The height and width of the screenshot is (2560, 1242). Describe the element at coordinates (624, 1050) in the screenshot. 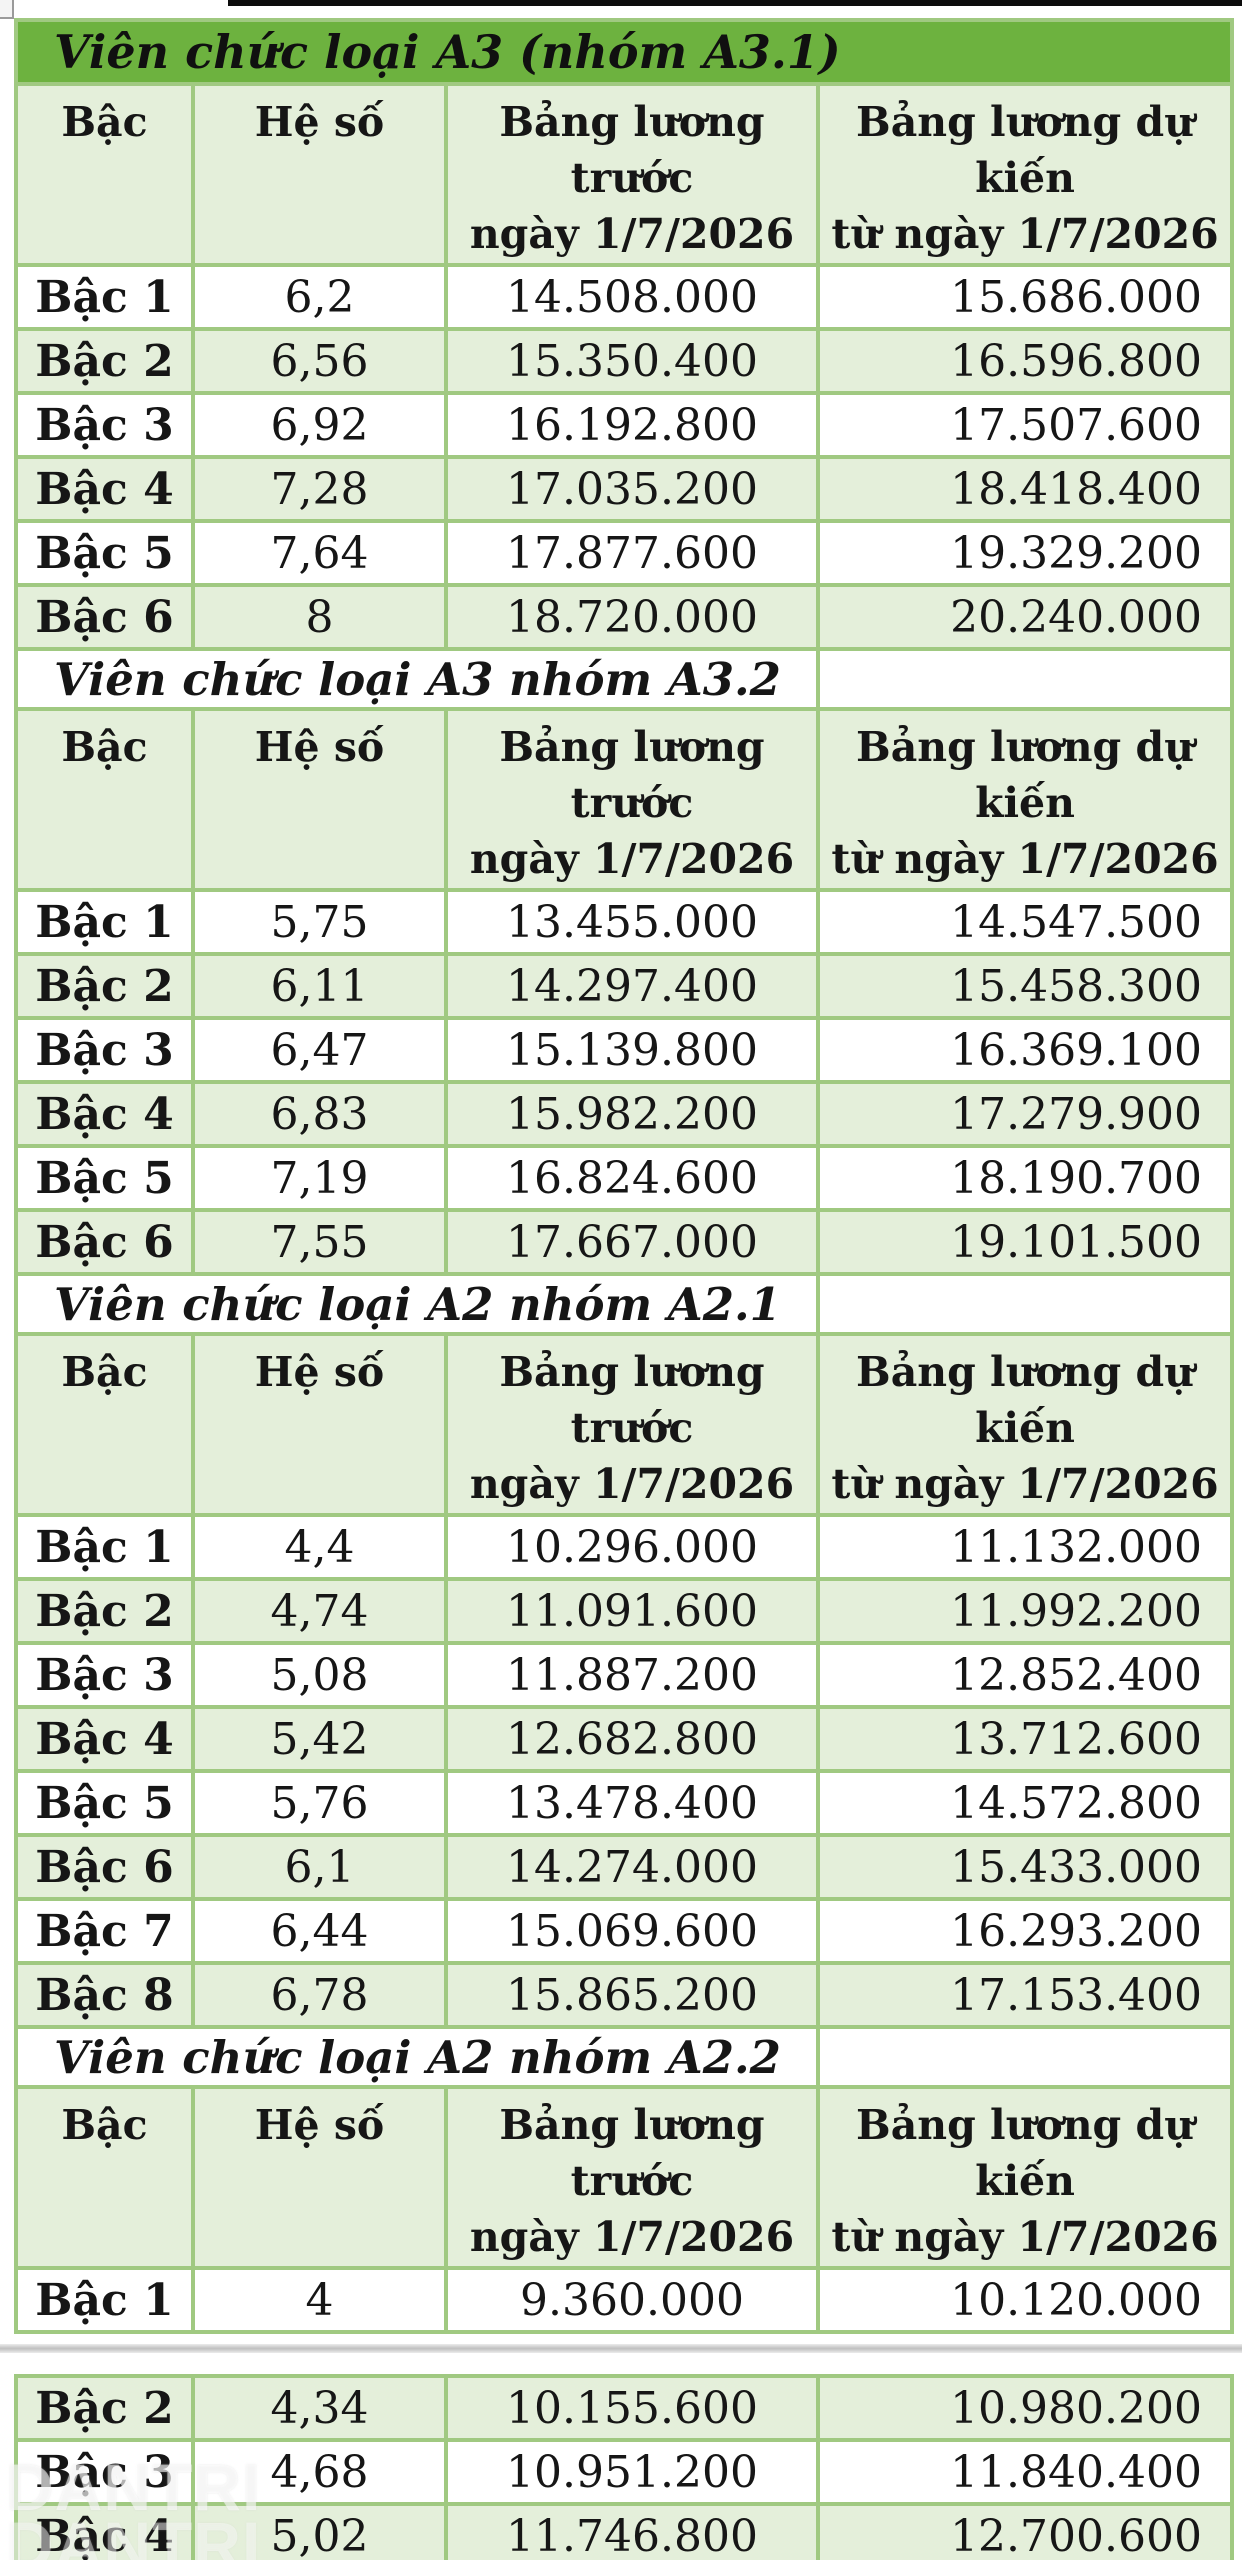

I see `table-row: Bậc 3 6,47 15.139.800 16.369.100` at that location.